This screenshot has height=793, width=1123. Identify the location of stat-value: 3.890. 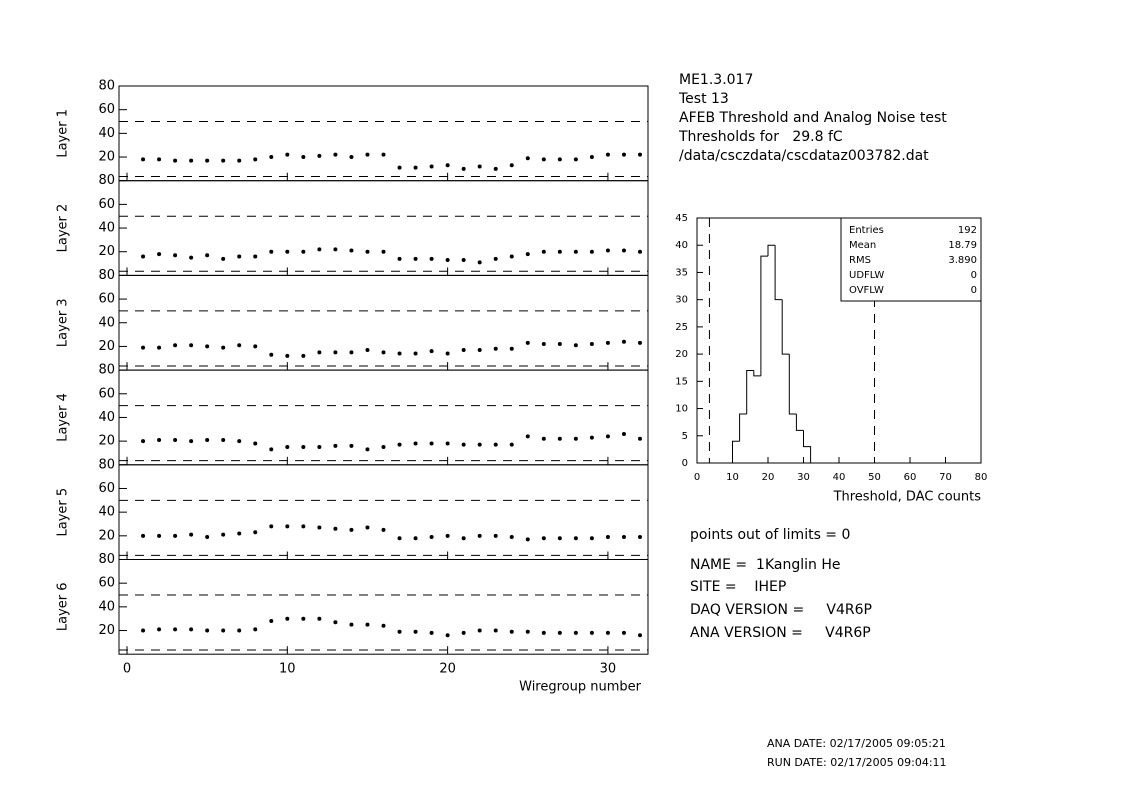
(962, 260).